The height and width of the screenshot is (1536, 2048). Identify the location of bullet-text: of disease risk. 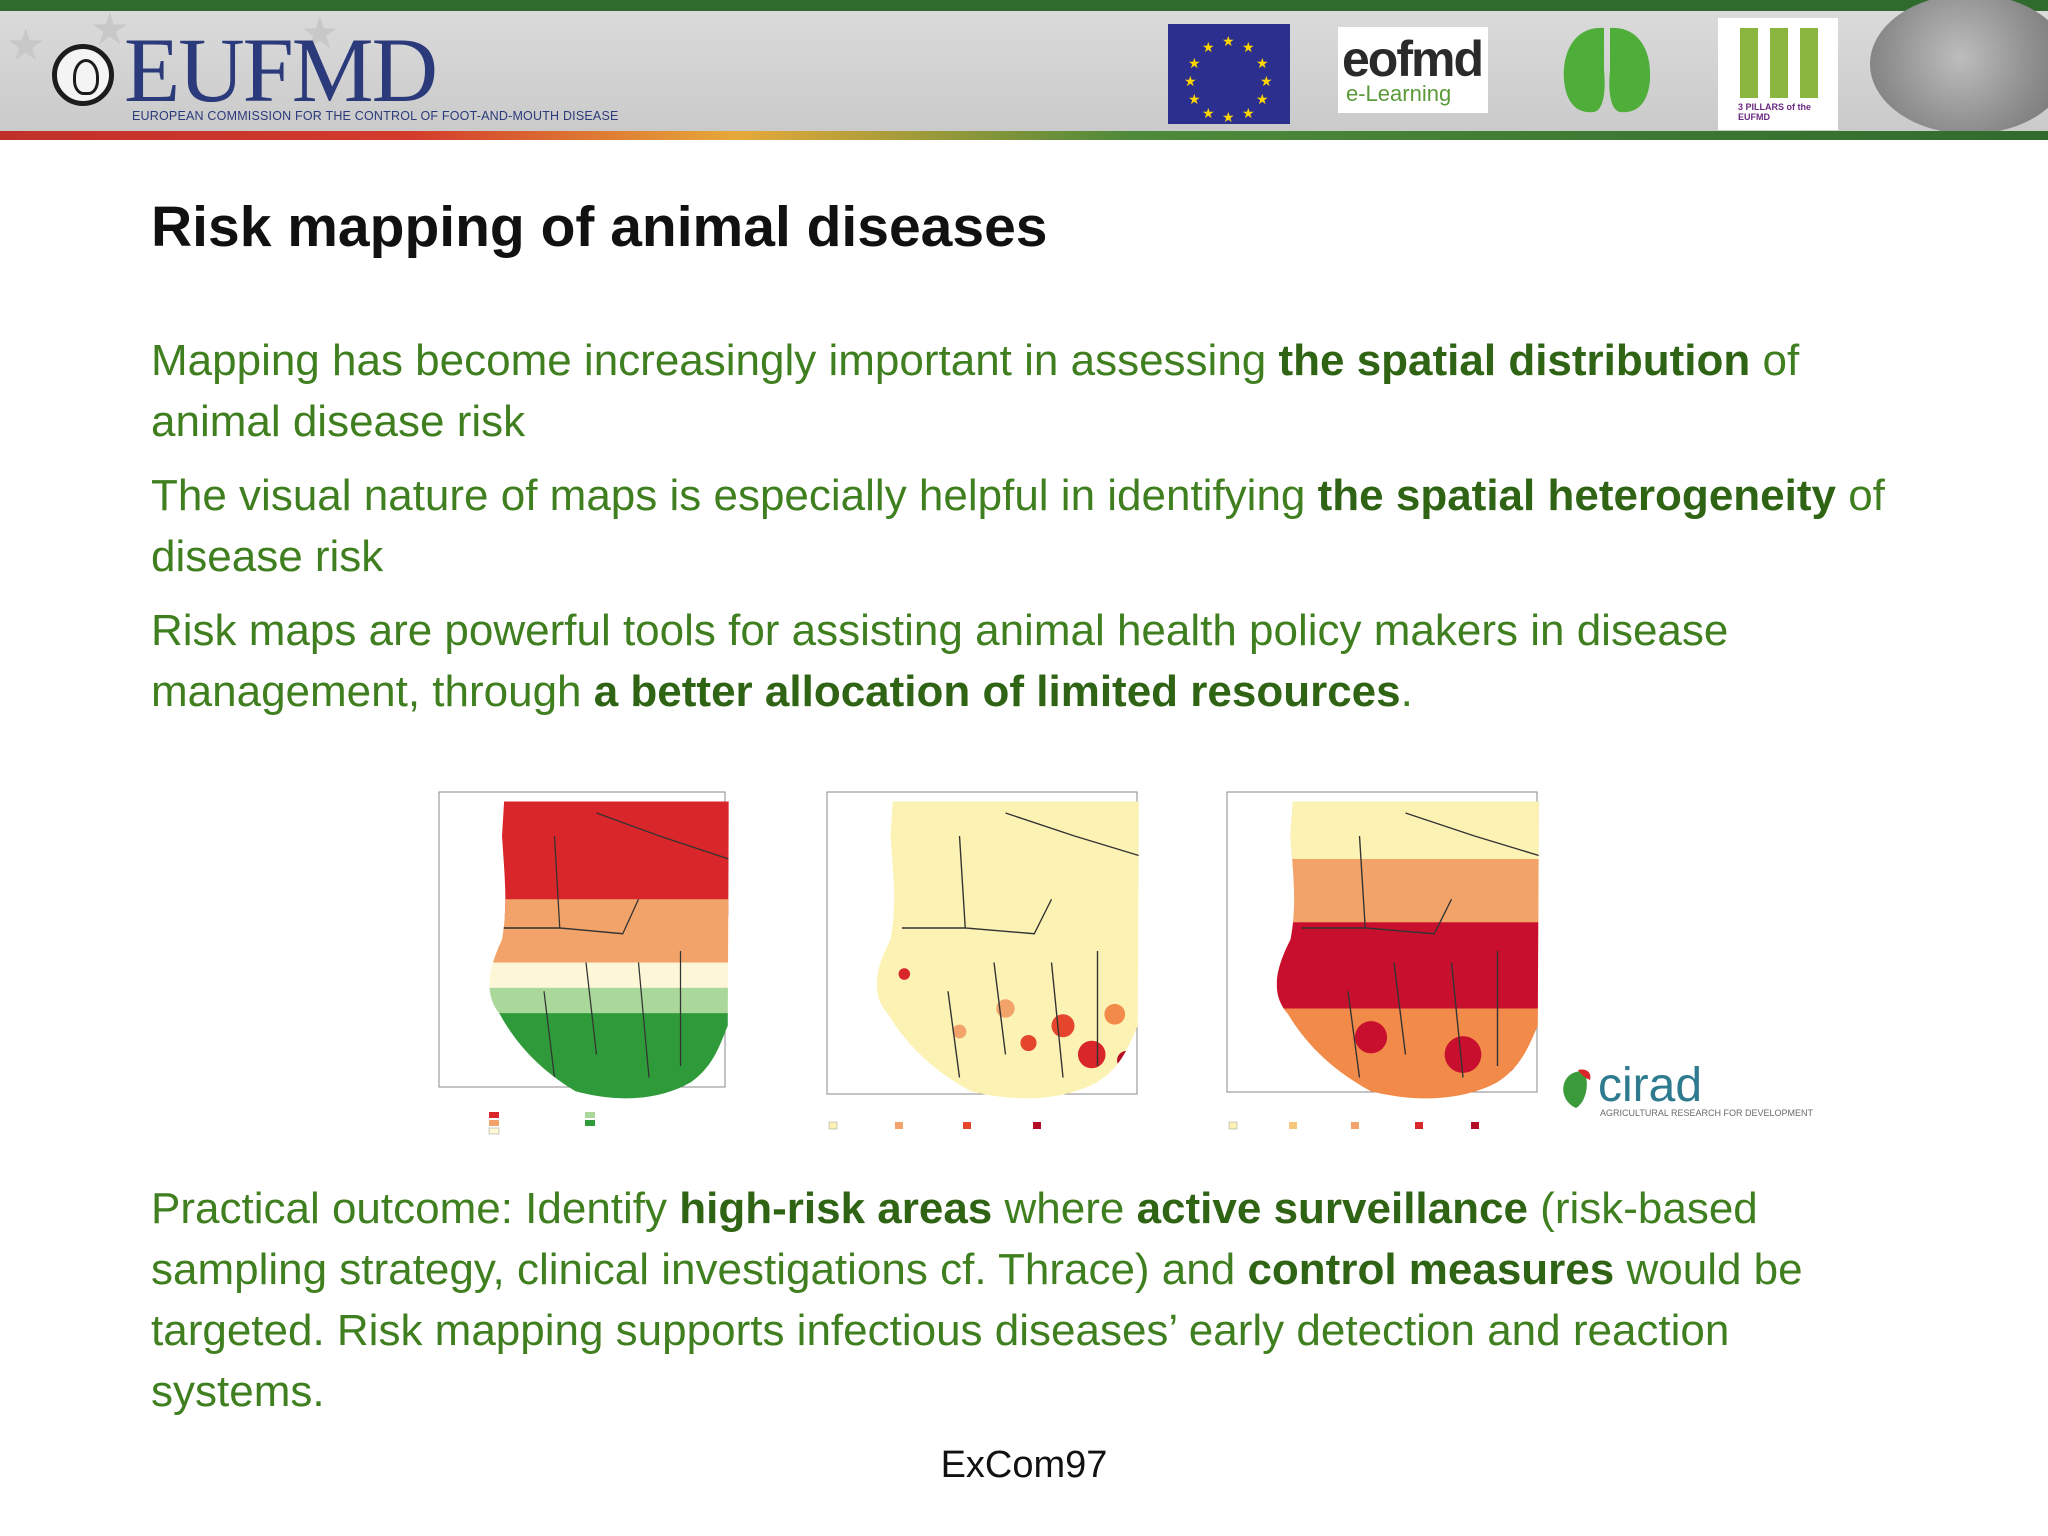
(1018, 526).